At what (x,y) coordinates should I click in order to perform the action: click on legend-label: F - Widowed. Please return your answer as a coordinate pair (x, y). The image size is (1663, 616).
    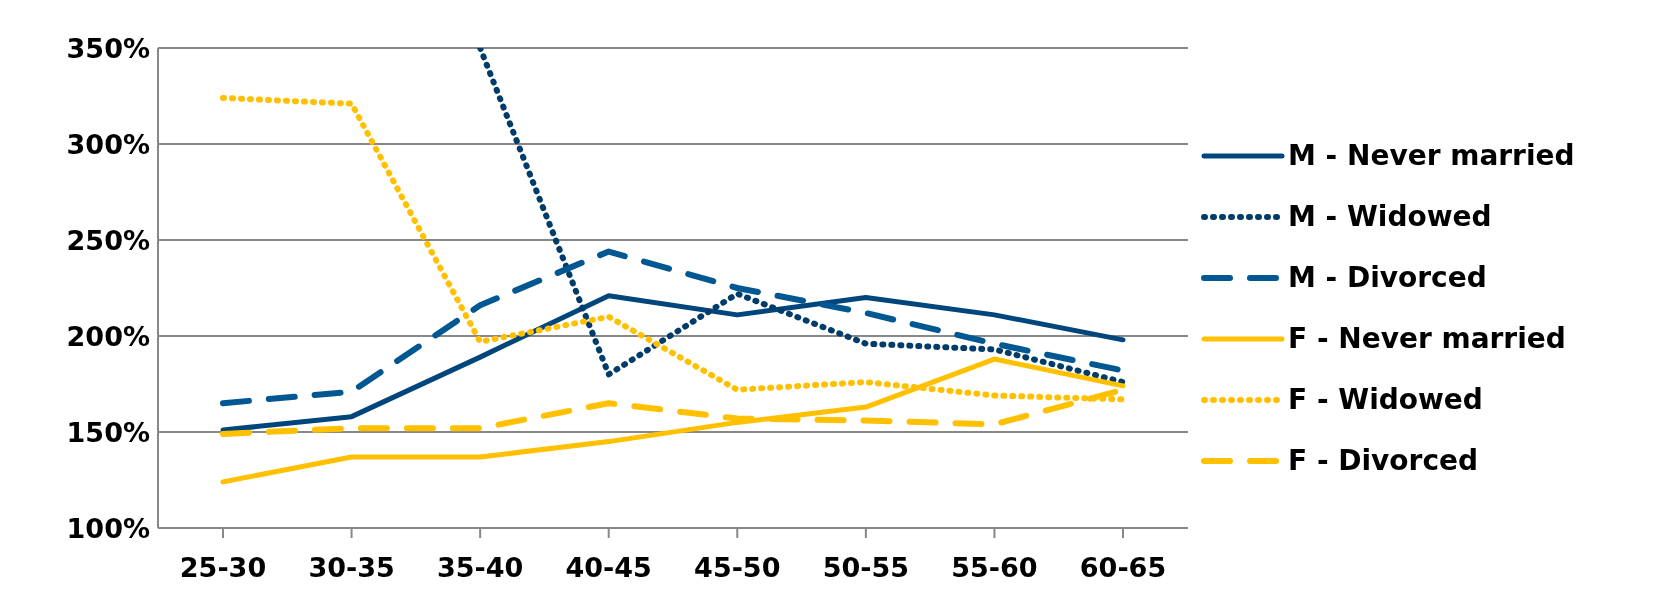
    Looking at the image, I should click on (1385, 399).